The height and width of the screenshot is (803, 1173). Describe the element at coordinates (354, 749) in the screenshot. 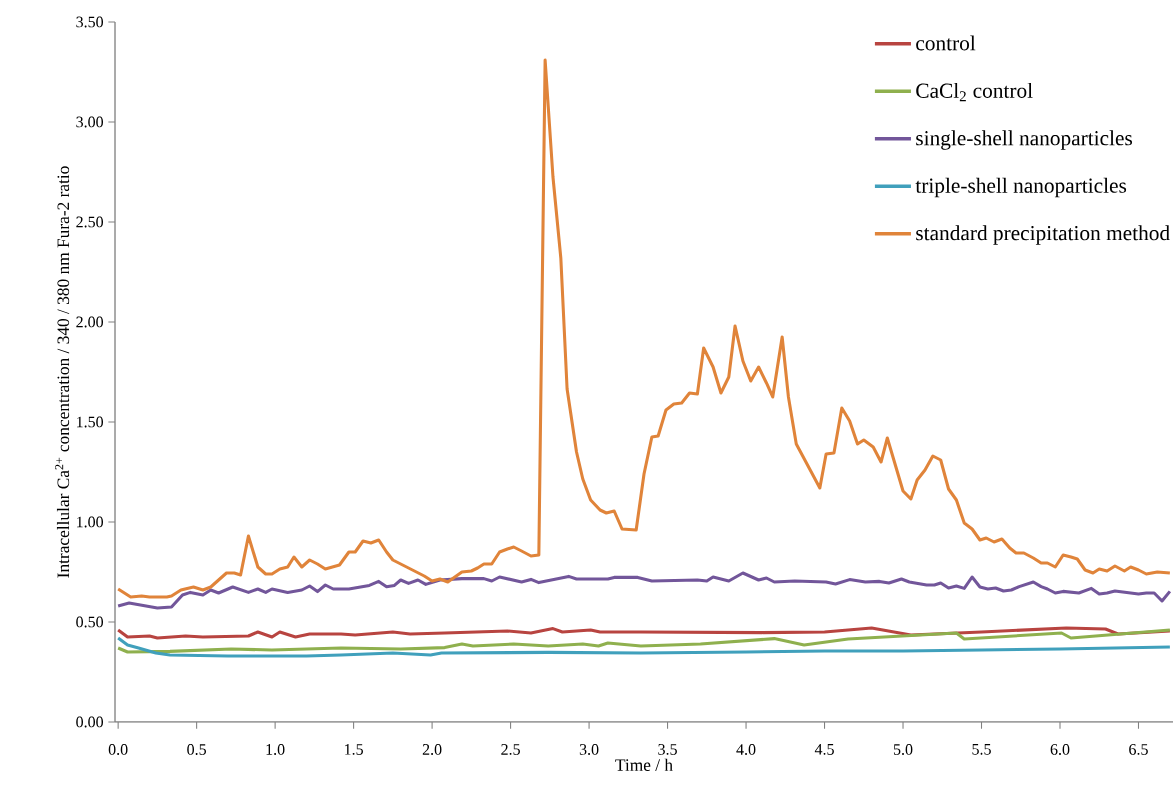

I see `x-tick-label: 1.5` at that location.